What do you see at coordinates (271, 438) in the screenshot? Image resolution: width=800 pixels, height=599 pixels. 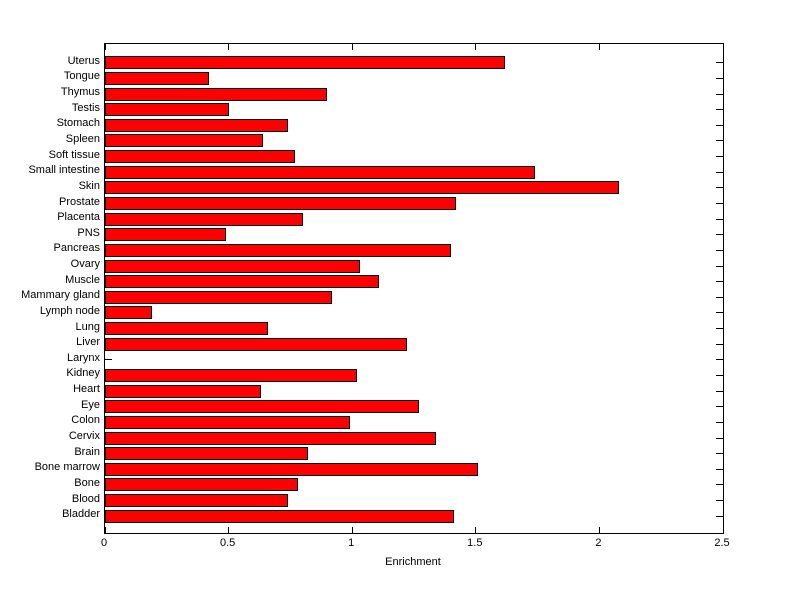 I see `bar-cervix` at bounding box center [271, 438].